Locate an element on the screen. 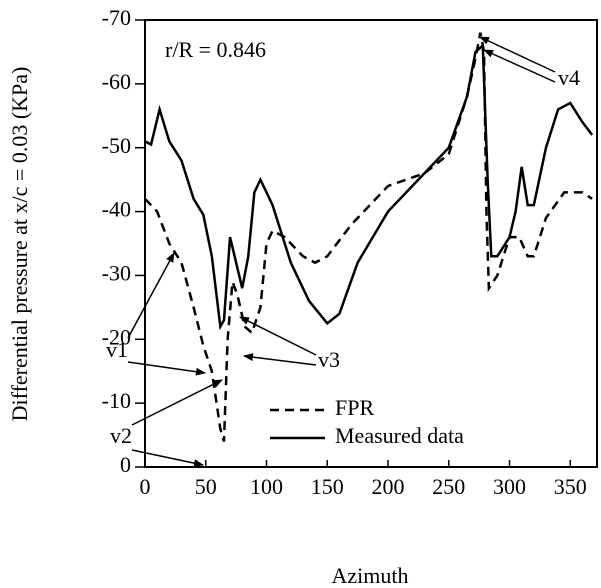 The height and width of the screenshot is (588, 601). annotation: v4 is located at coordinates (569, 77).